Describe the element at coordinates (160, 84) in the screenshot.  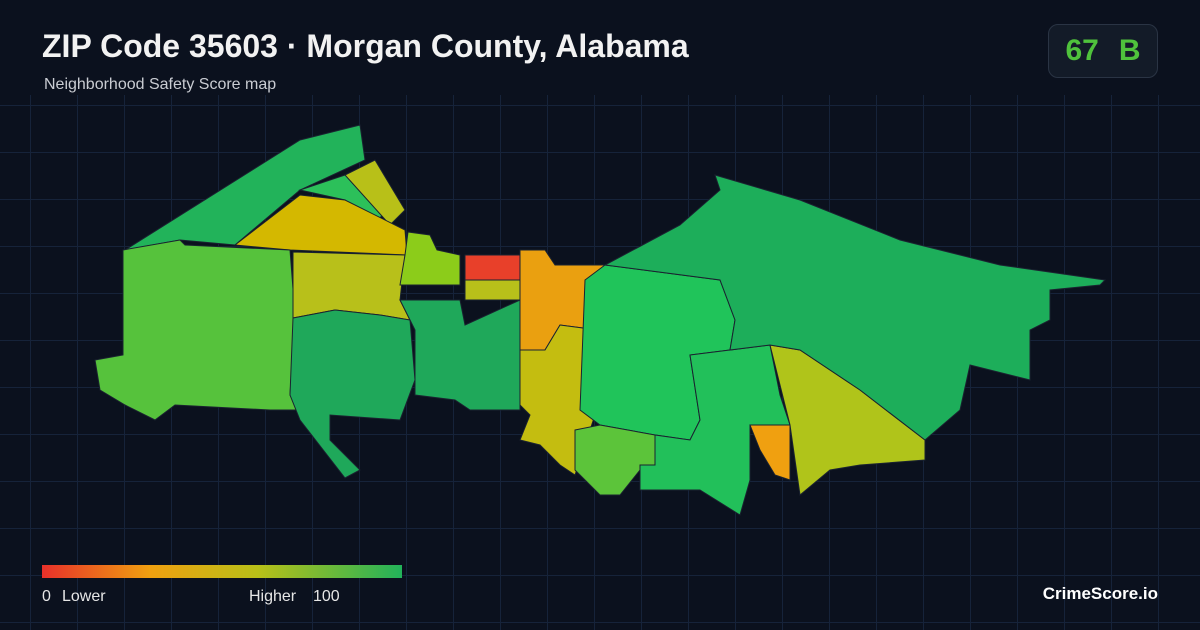
I see `subtitle: Neighborhood Safety Score map` at that location.